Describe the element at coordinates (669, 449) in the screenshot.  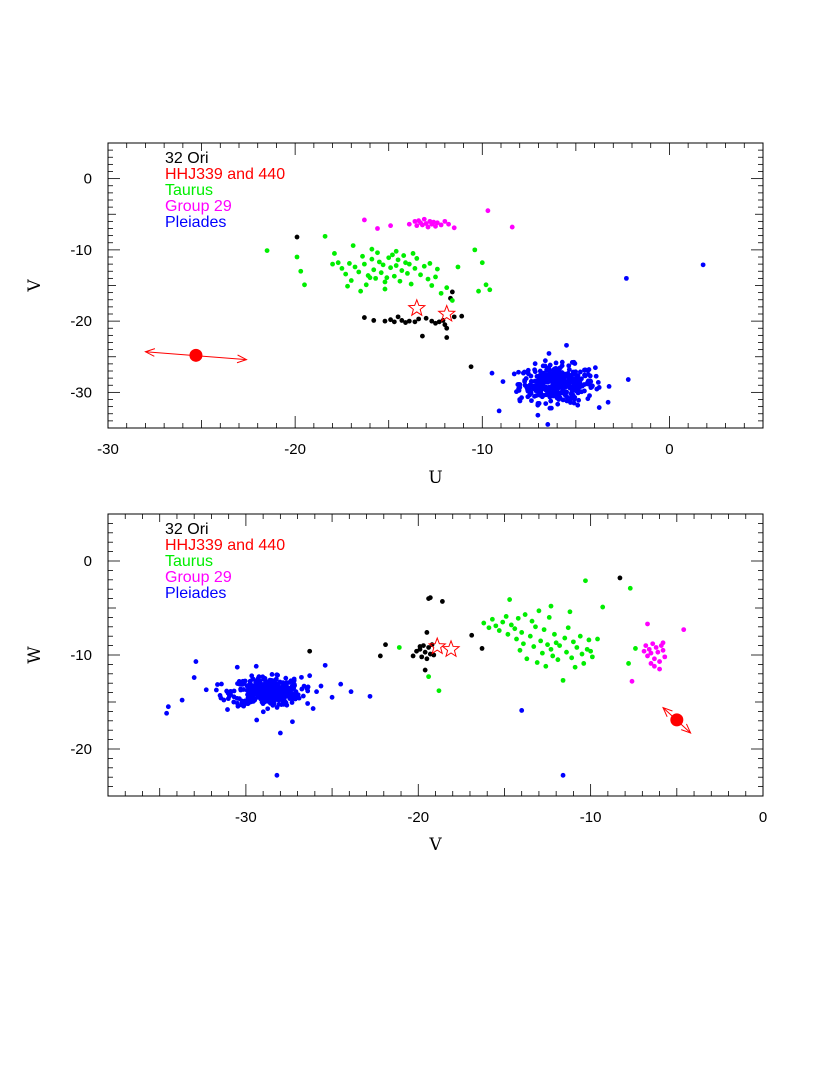
I see `x-tick-label: 0` at that location.